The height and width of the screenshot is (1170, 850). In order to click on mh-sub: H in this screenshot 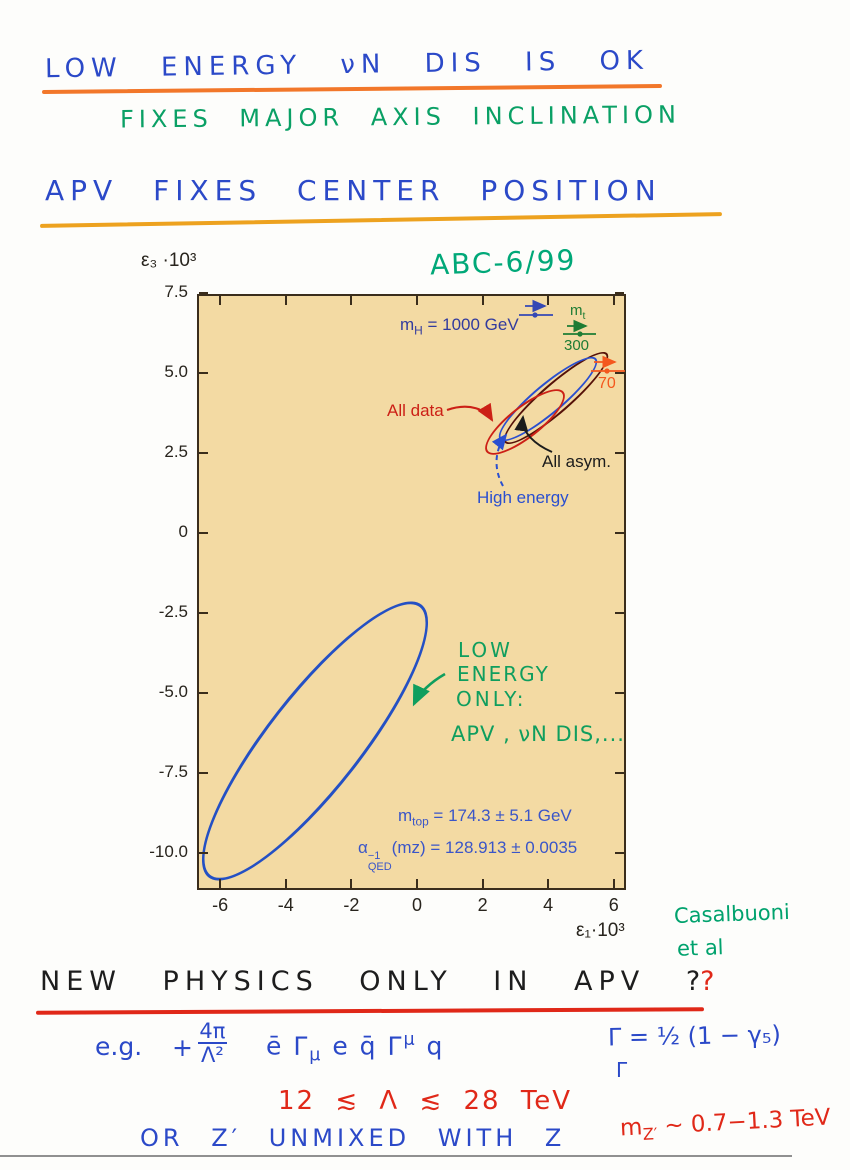, I will do `click(418, 330)`.